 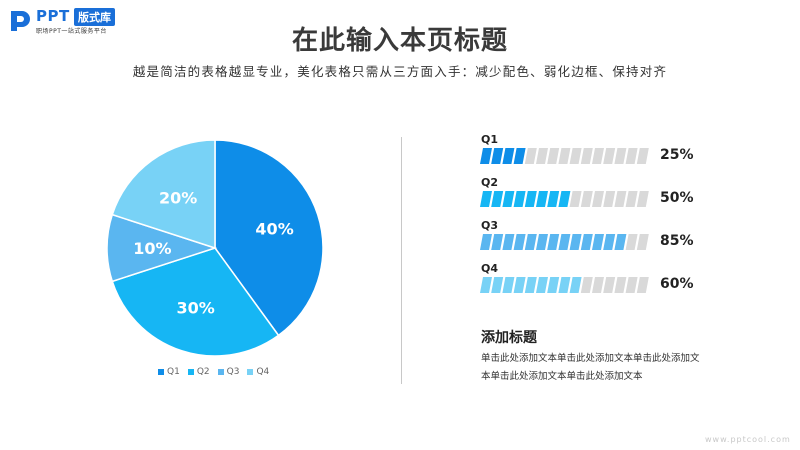 What do you see at coordinates (490, 182) in the screenshot?
I see `bar-category-label: Q2` at bounding box center [490, 182].